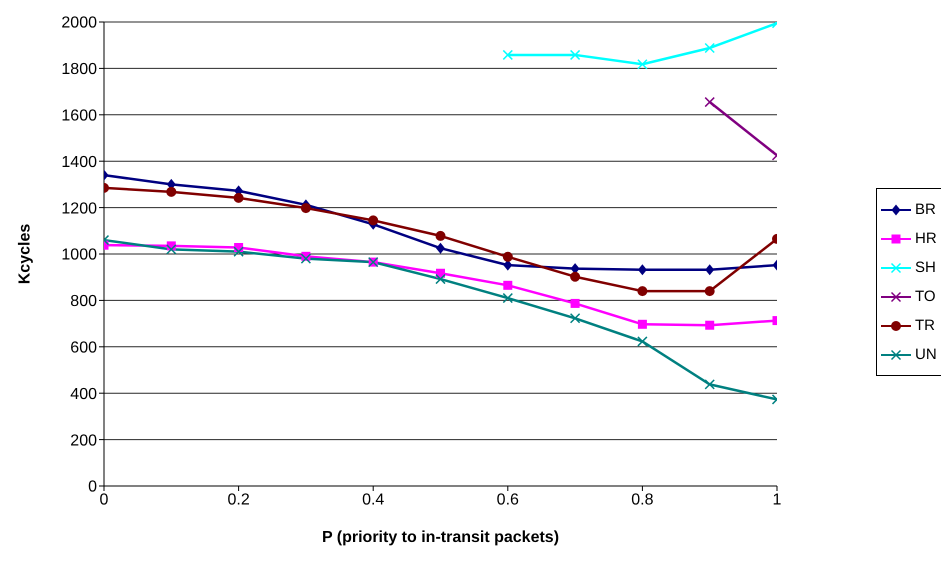 This screenshot has width=941, height=564. What do you see at coordinates (79, 209) in the screenshot?
I see `y-tick-label: 1200` at bounding box center [79, 209].